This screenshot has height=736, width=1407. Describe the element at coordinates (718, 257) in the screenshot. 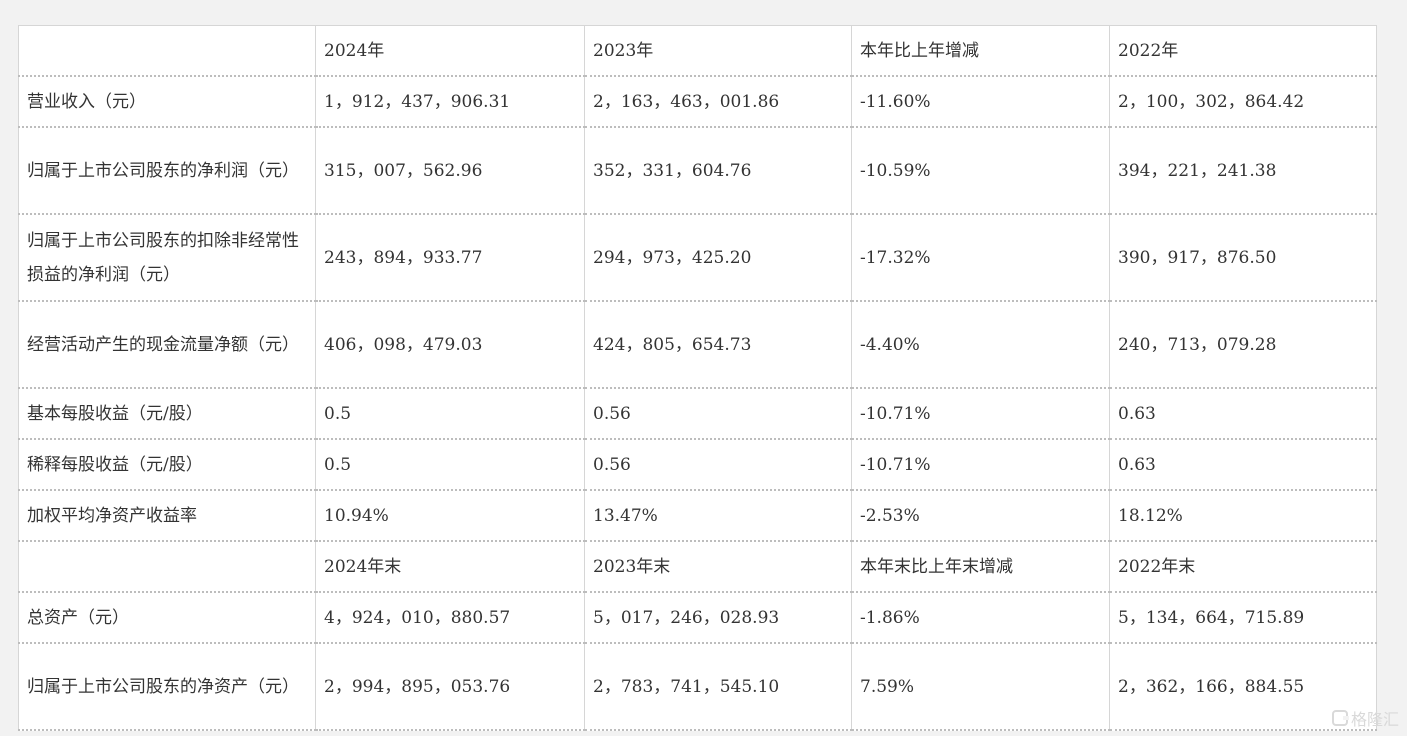

I see `table-cell: 294，973，425.20` at that location.